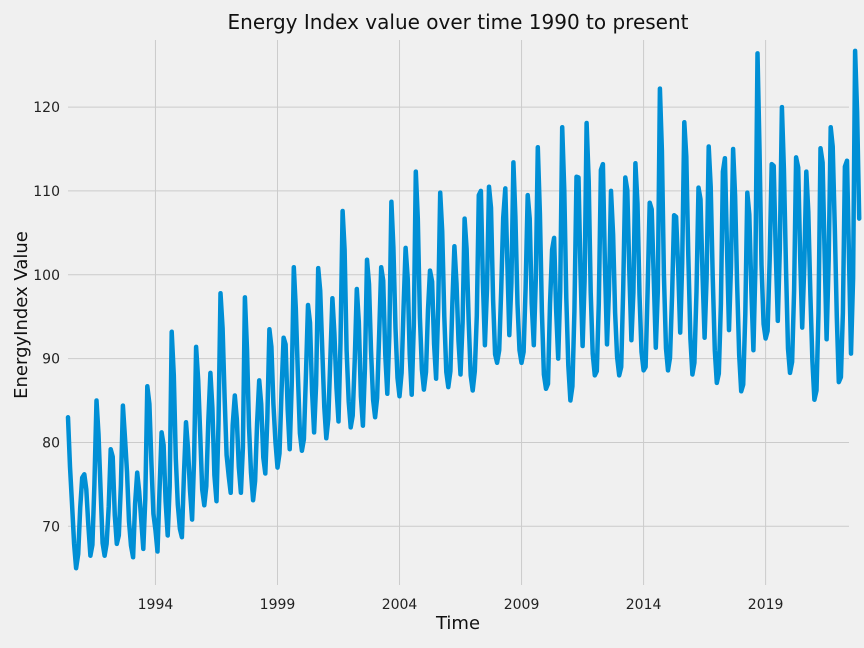 This screenshot has width=864, height=648. Describe the element at coordinates (46, 317) in the screenshot. I see `y-tick-labels: 70 80 90 100 110 120` at that location.